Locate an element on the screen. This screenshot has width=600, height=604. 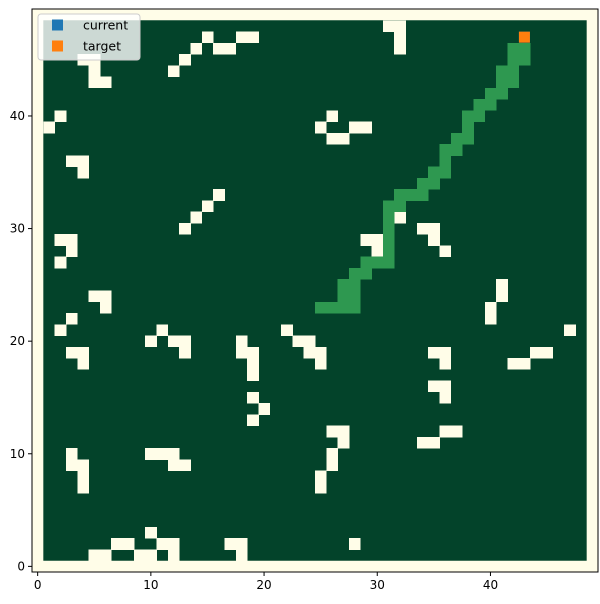
x-axis: 0 10 20 30 40 is located at coordinates (266, 582).